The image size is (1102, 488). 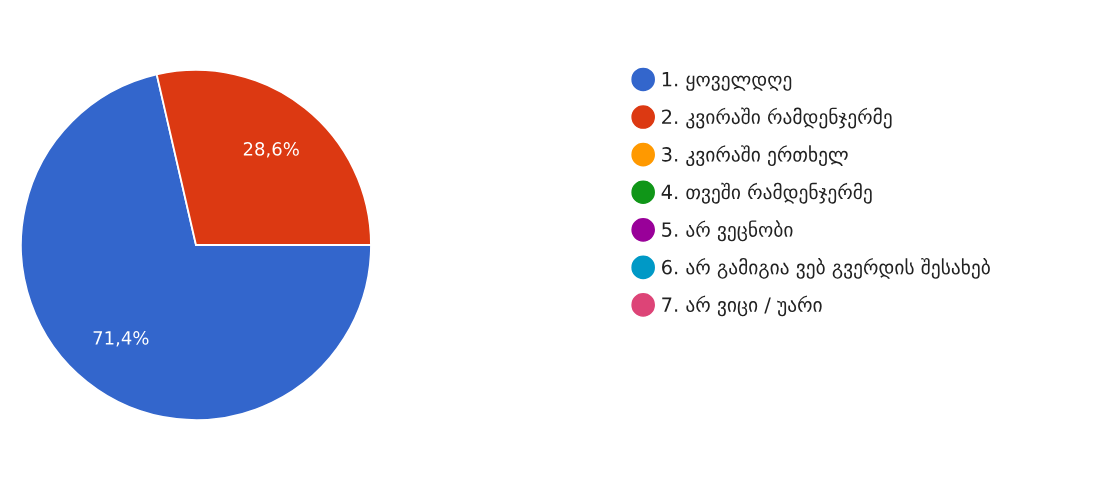 I want to click on legend-label: 4. თვეში რამდენჯერმე, so click(x=766, y=193).